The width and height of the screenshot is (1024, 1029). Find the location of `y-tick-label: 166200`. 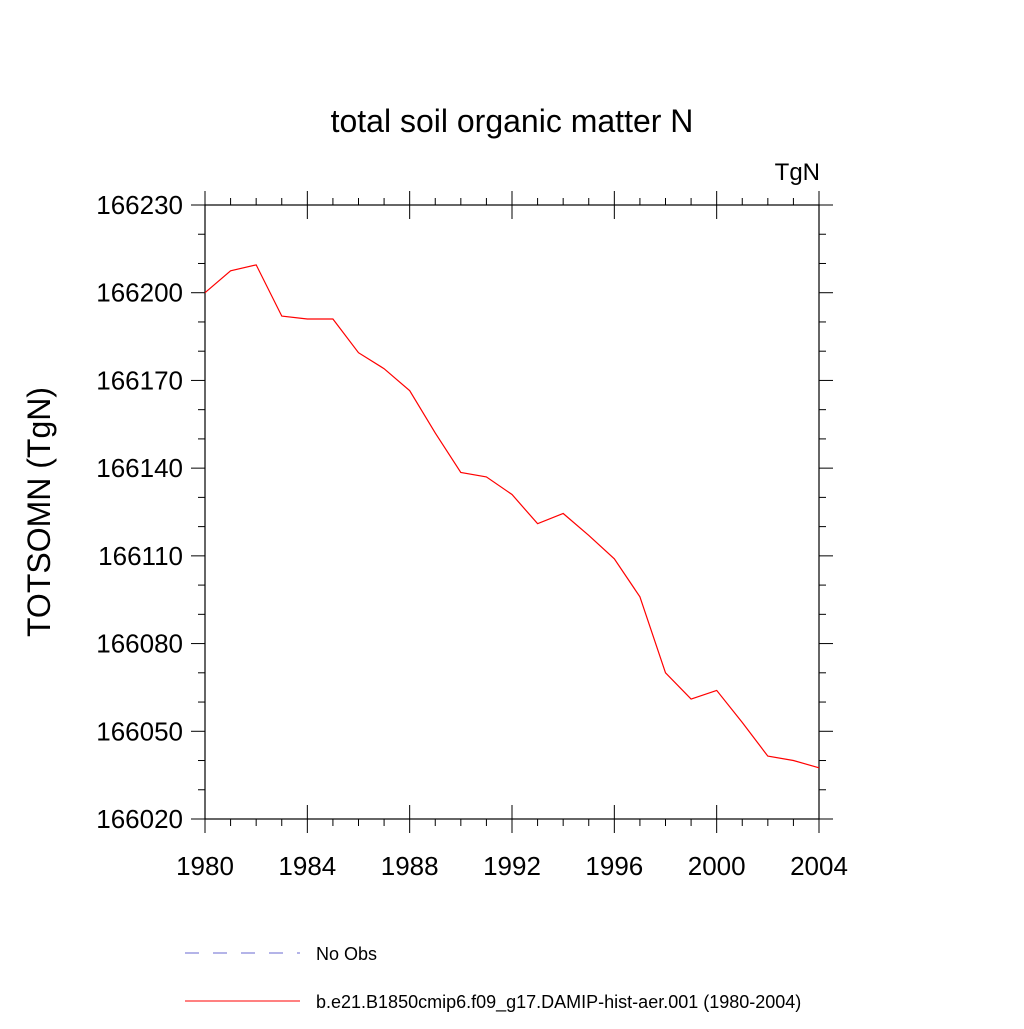

y-tick-label: 166200 is located at coordinates (139, 293).